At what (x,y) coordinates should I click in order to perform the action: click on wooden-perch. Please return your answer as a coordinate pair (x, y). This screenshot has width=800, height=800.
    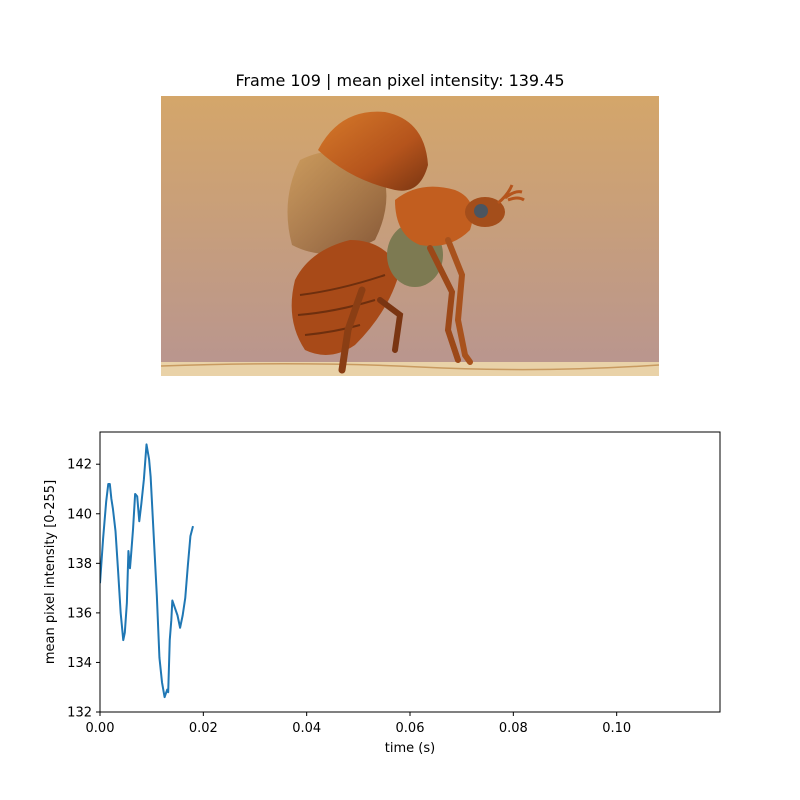
    Looking at the image, I should click on (410, 369).